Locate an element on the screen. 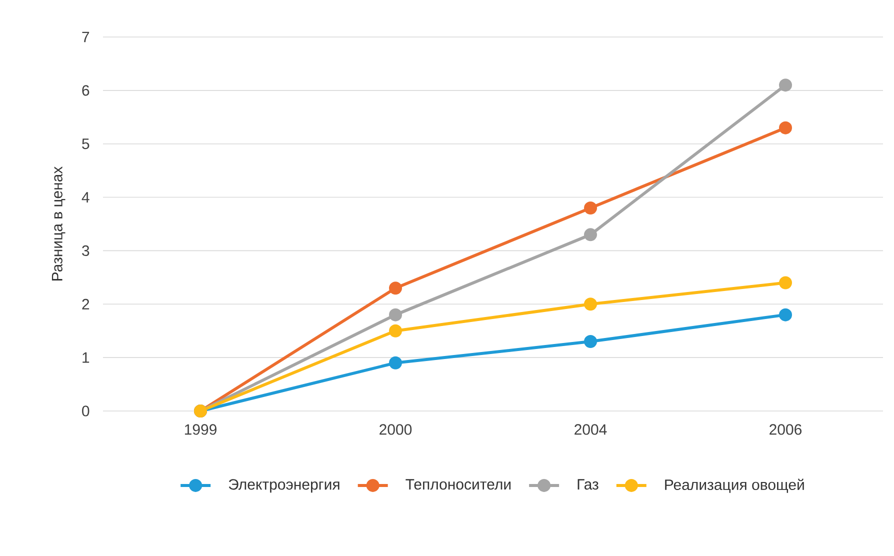 The height and width of the screenshot is (556, 894). x-tick-label: 2006 is located at coordinates (786, 429).